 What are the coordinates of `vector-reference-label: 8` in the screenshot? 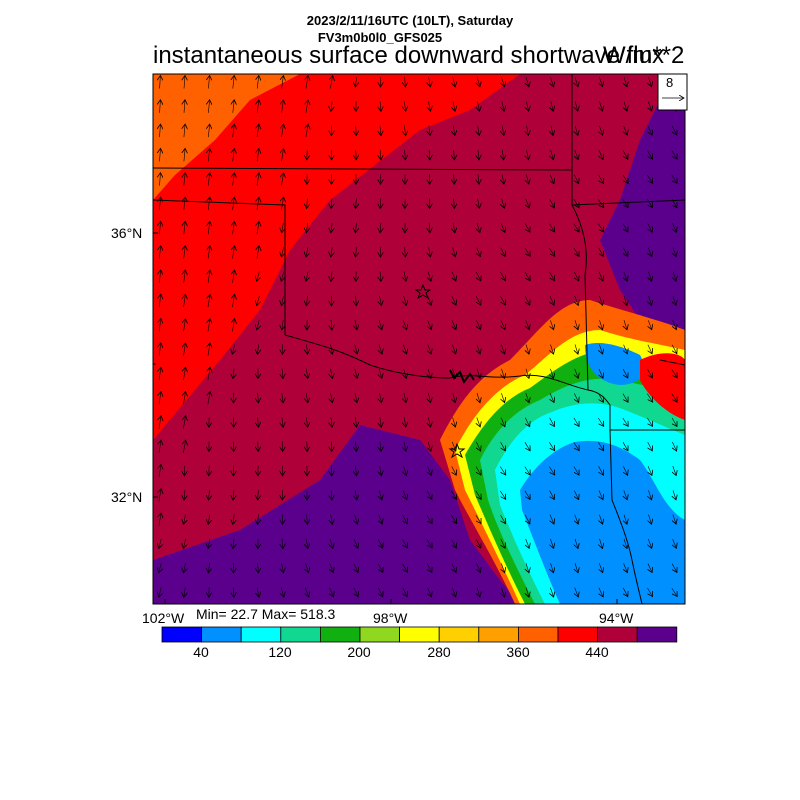 It's located at (670, 82).